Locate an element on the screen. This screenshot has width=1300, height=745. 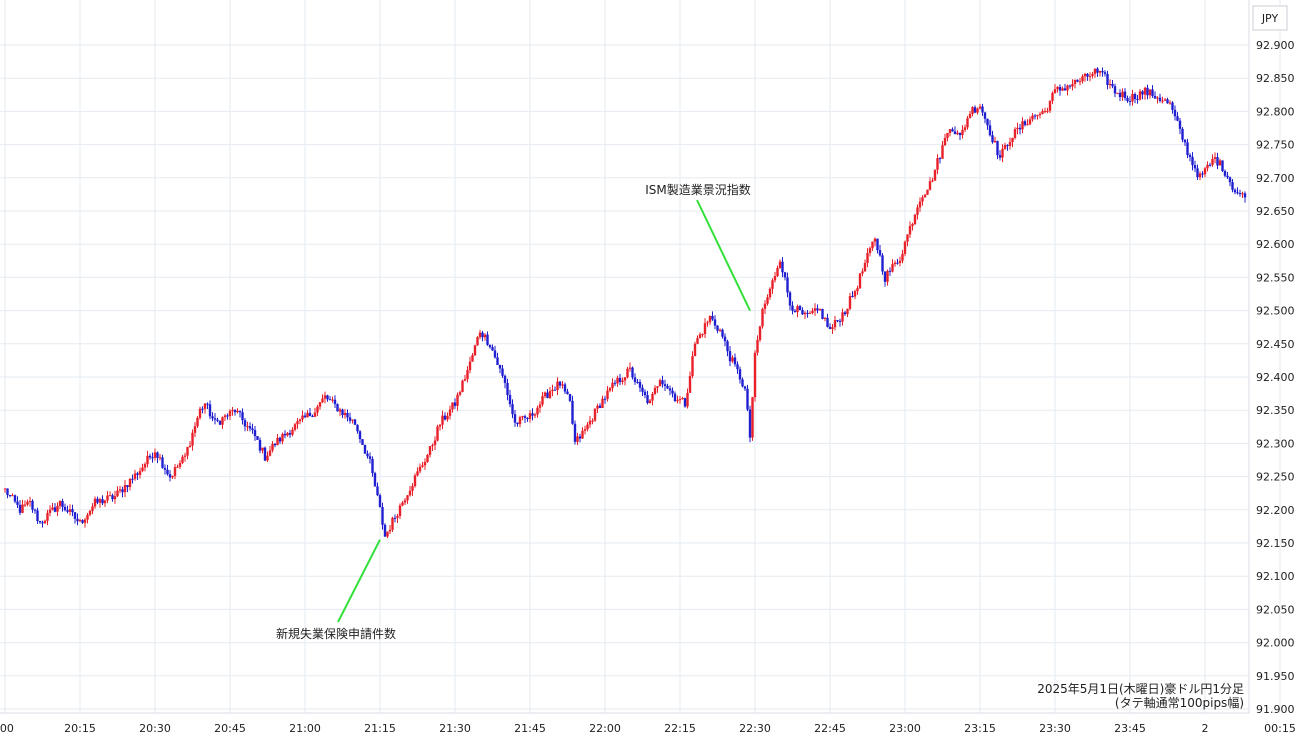
y-tick-label: 92.400 is located at coordinates (1275, 377).